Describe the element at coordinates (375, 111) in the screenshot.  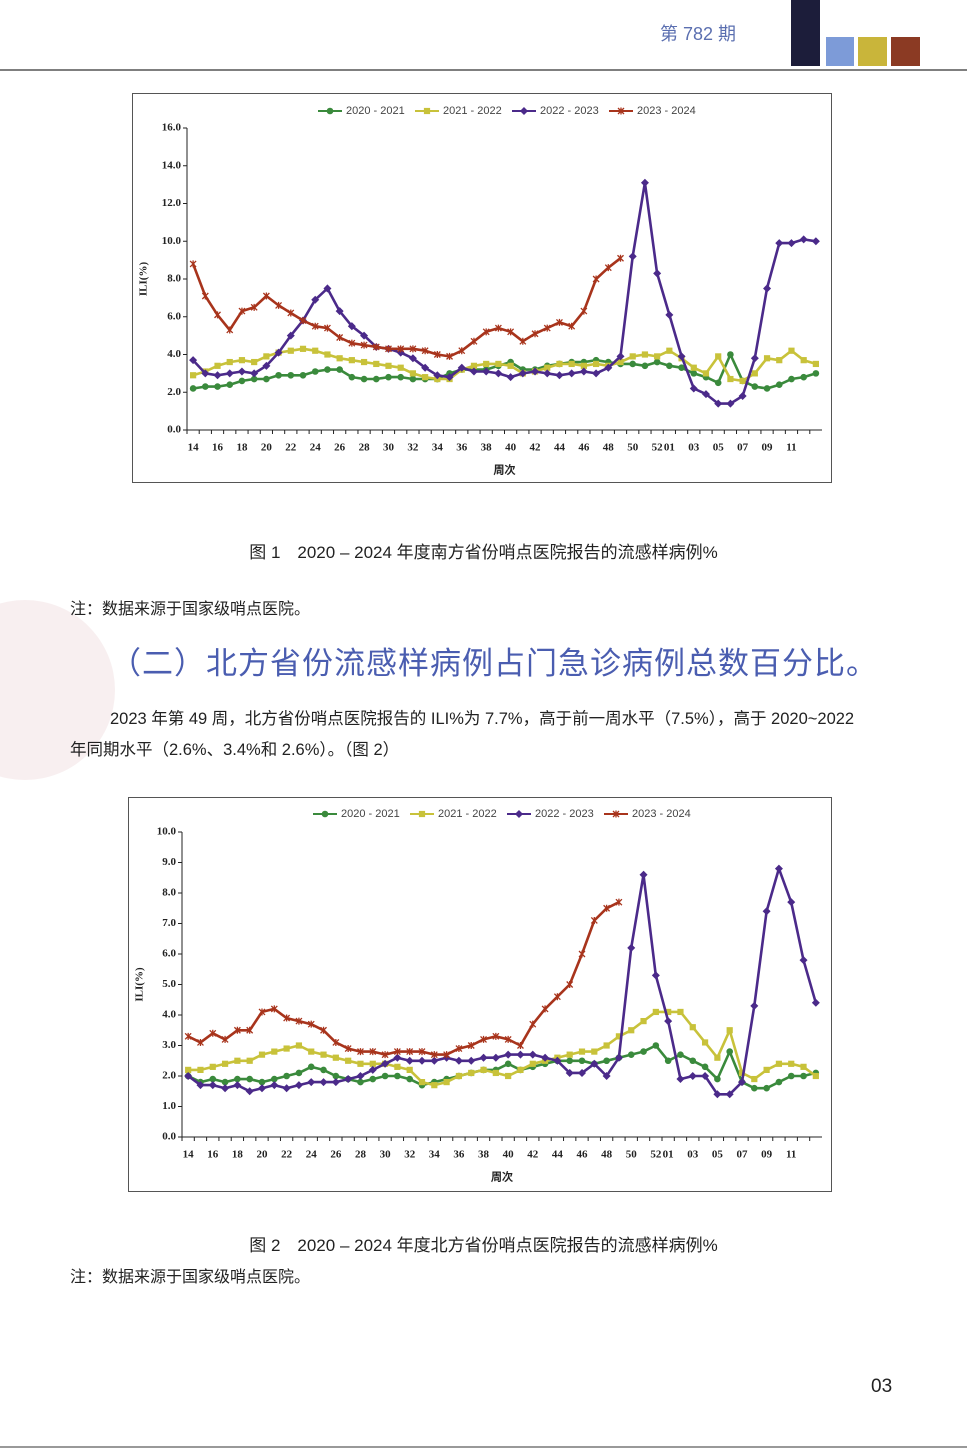
I see `legend-label: 2020 - 2021` at that location.